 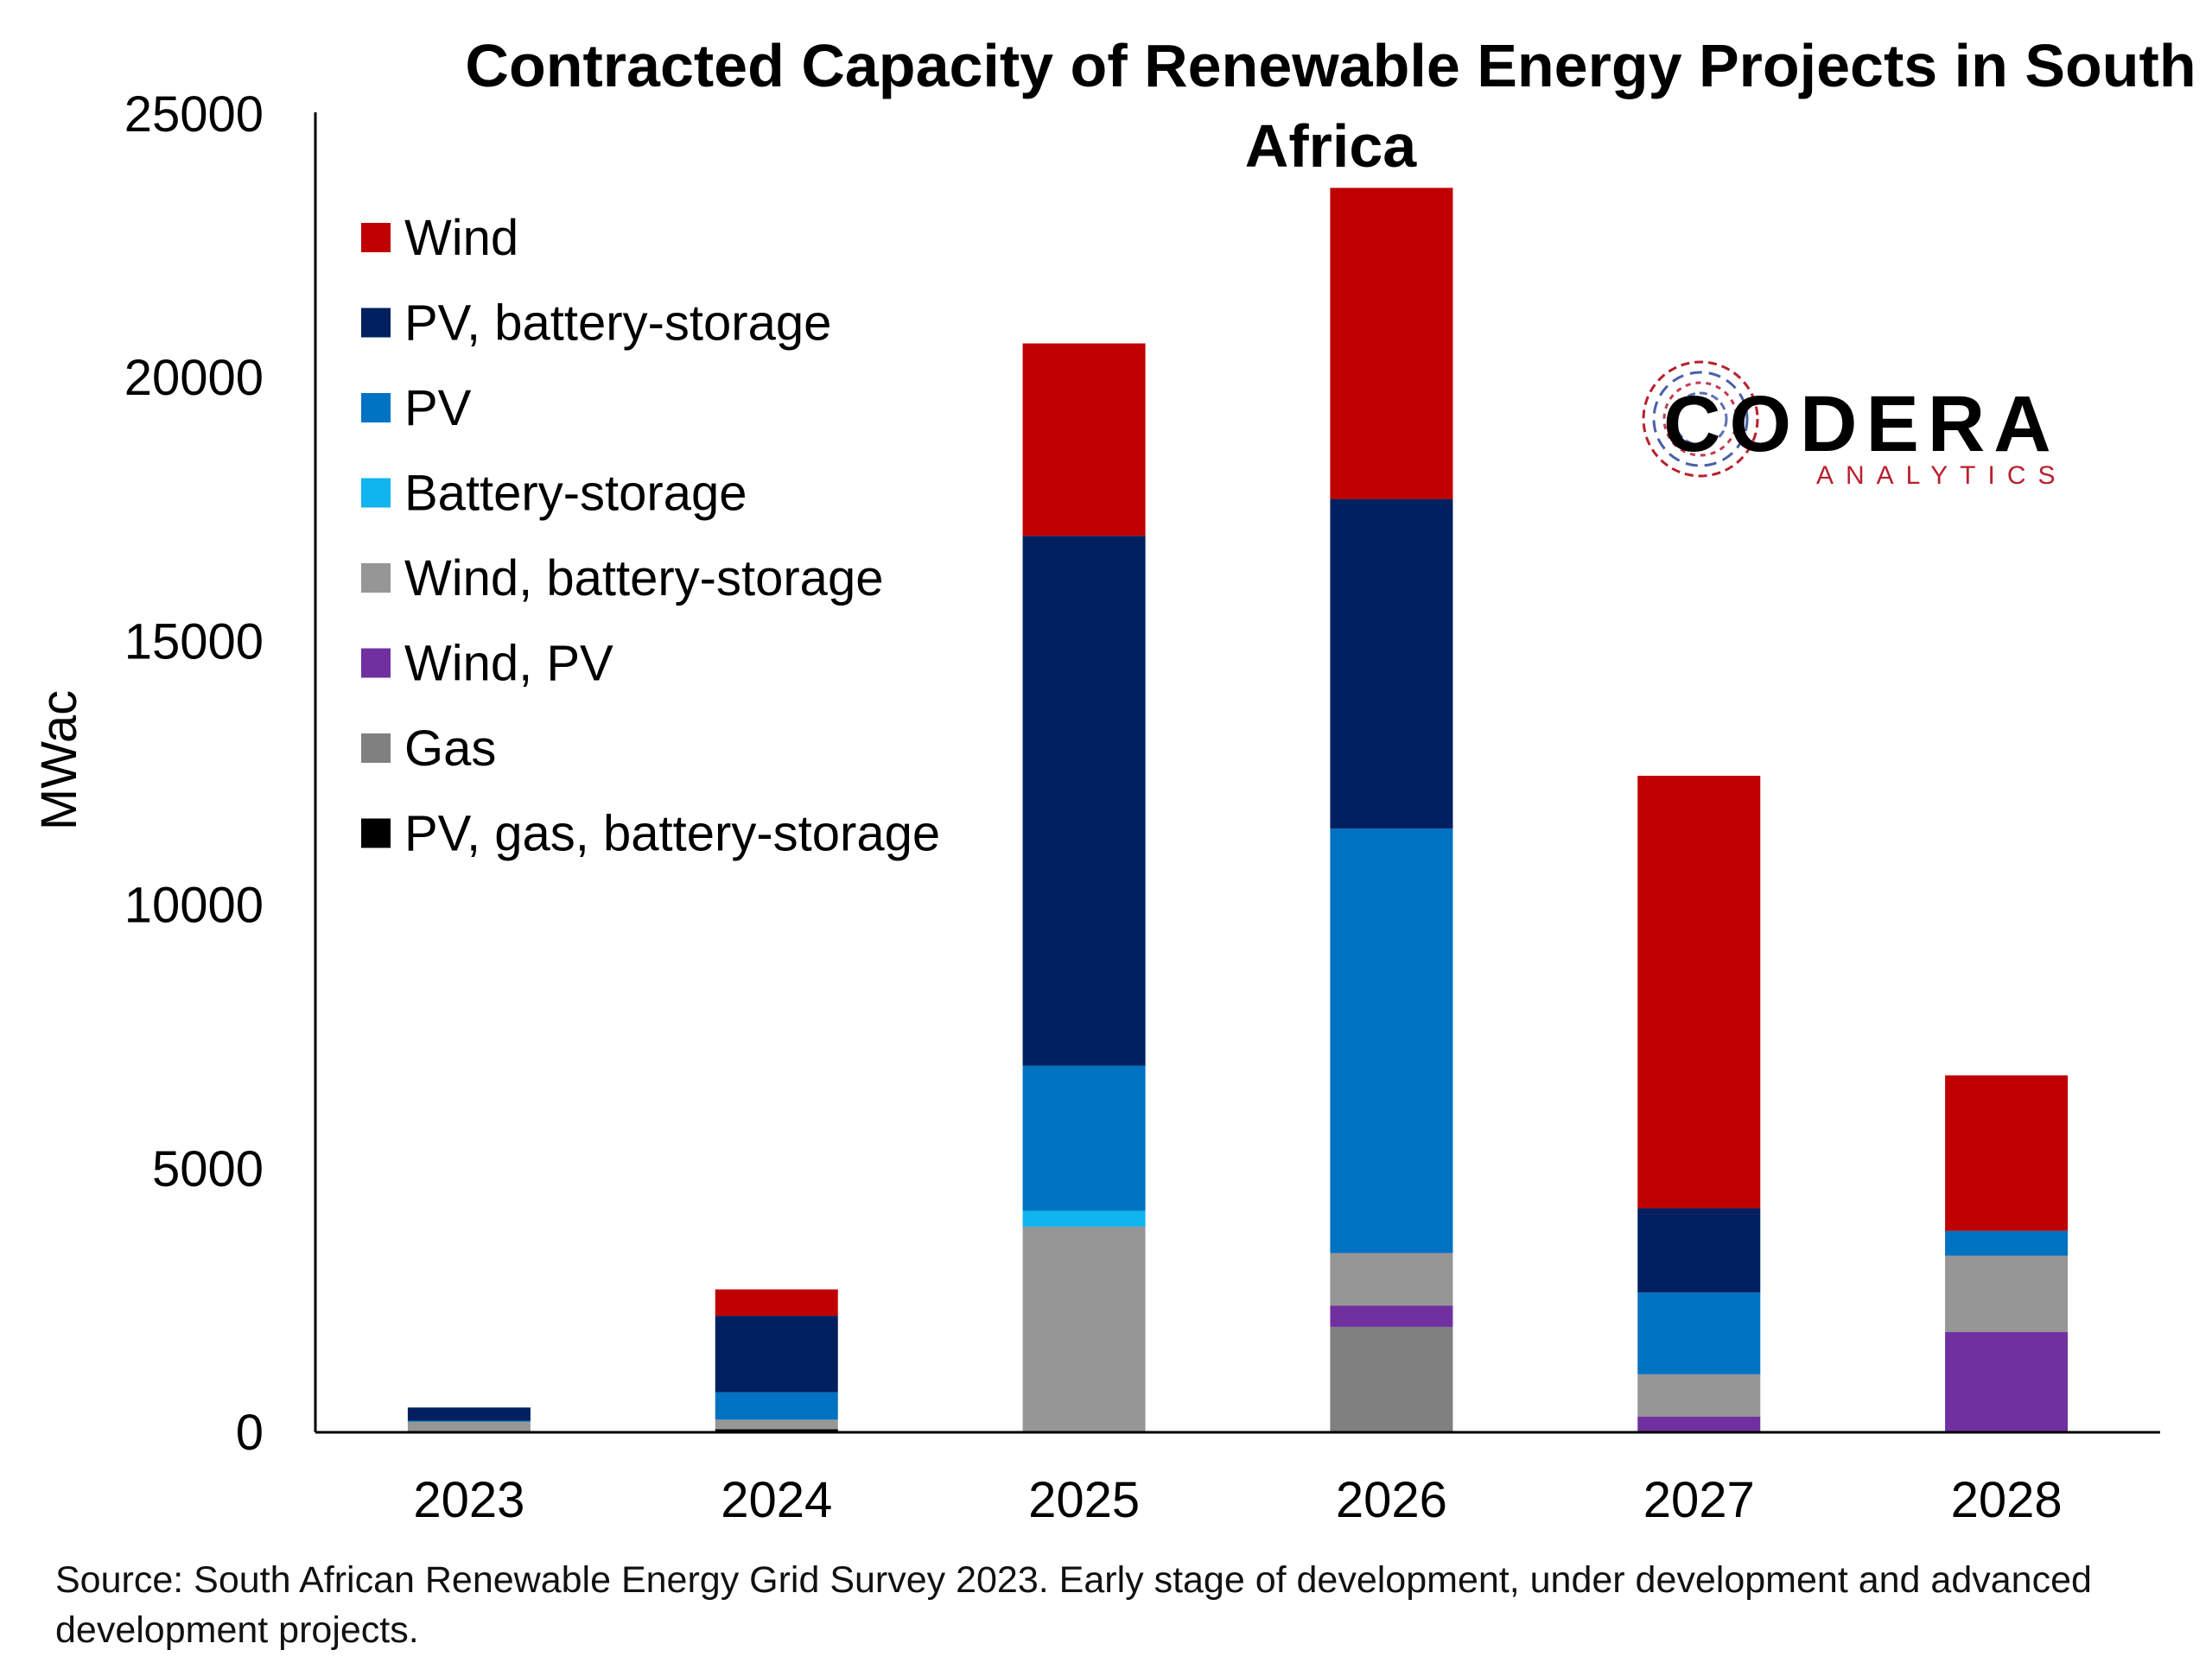 I want to click on x-tick-label: 2023, so click(x=468, y=1500).